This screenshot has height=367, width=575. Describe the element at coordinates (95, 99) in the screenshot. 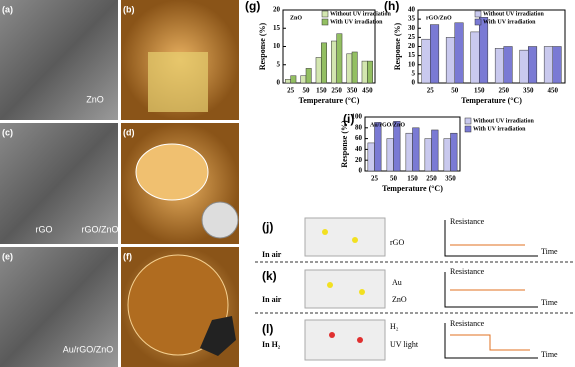

I see `image-caption: ZnO` at that location.